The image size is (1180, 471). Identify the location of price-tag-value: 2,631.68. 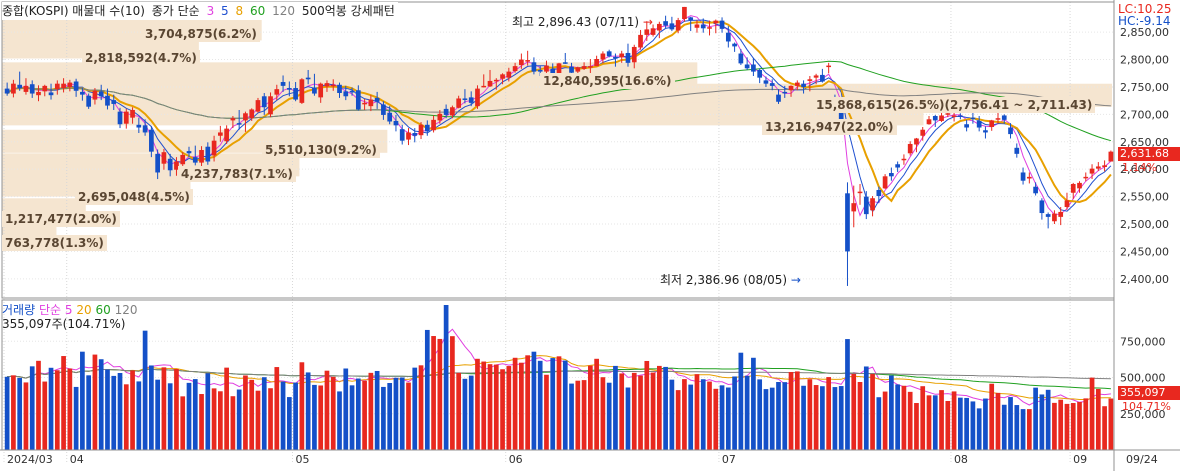
(1144, 153).